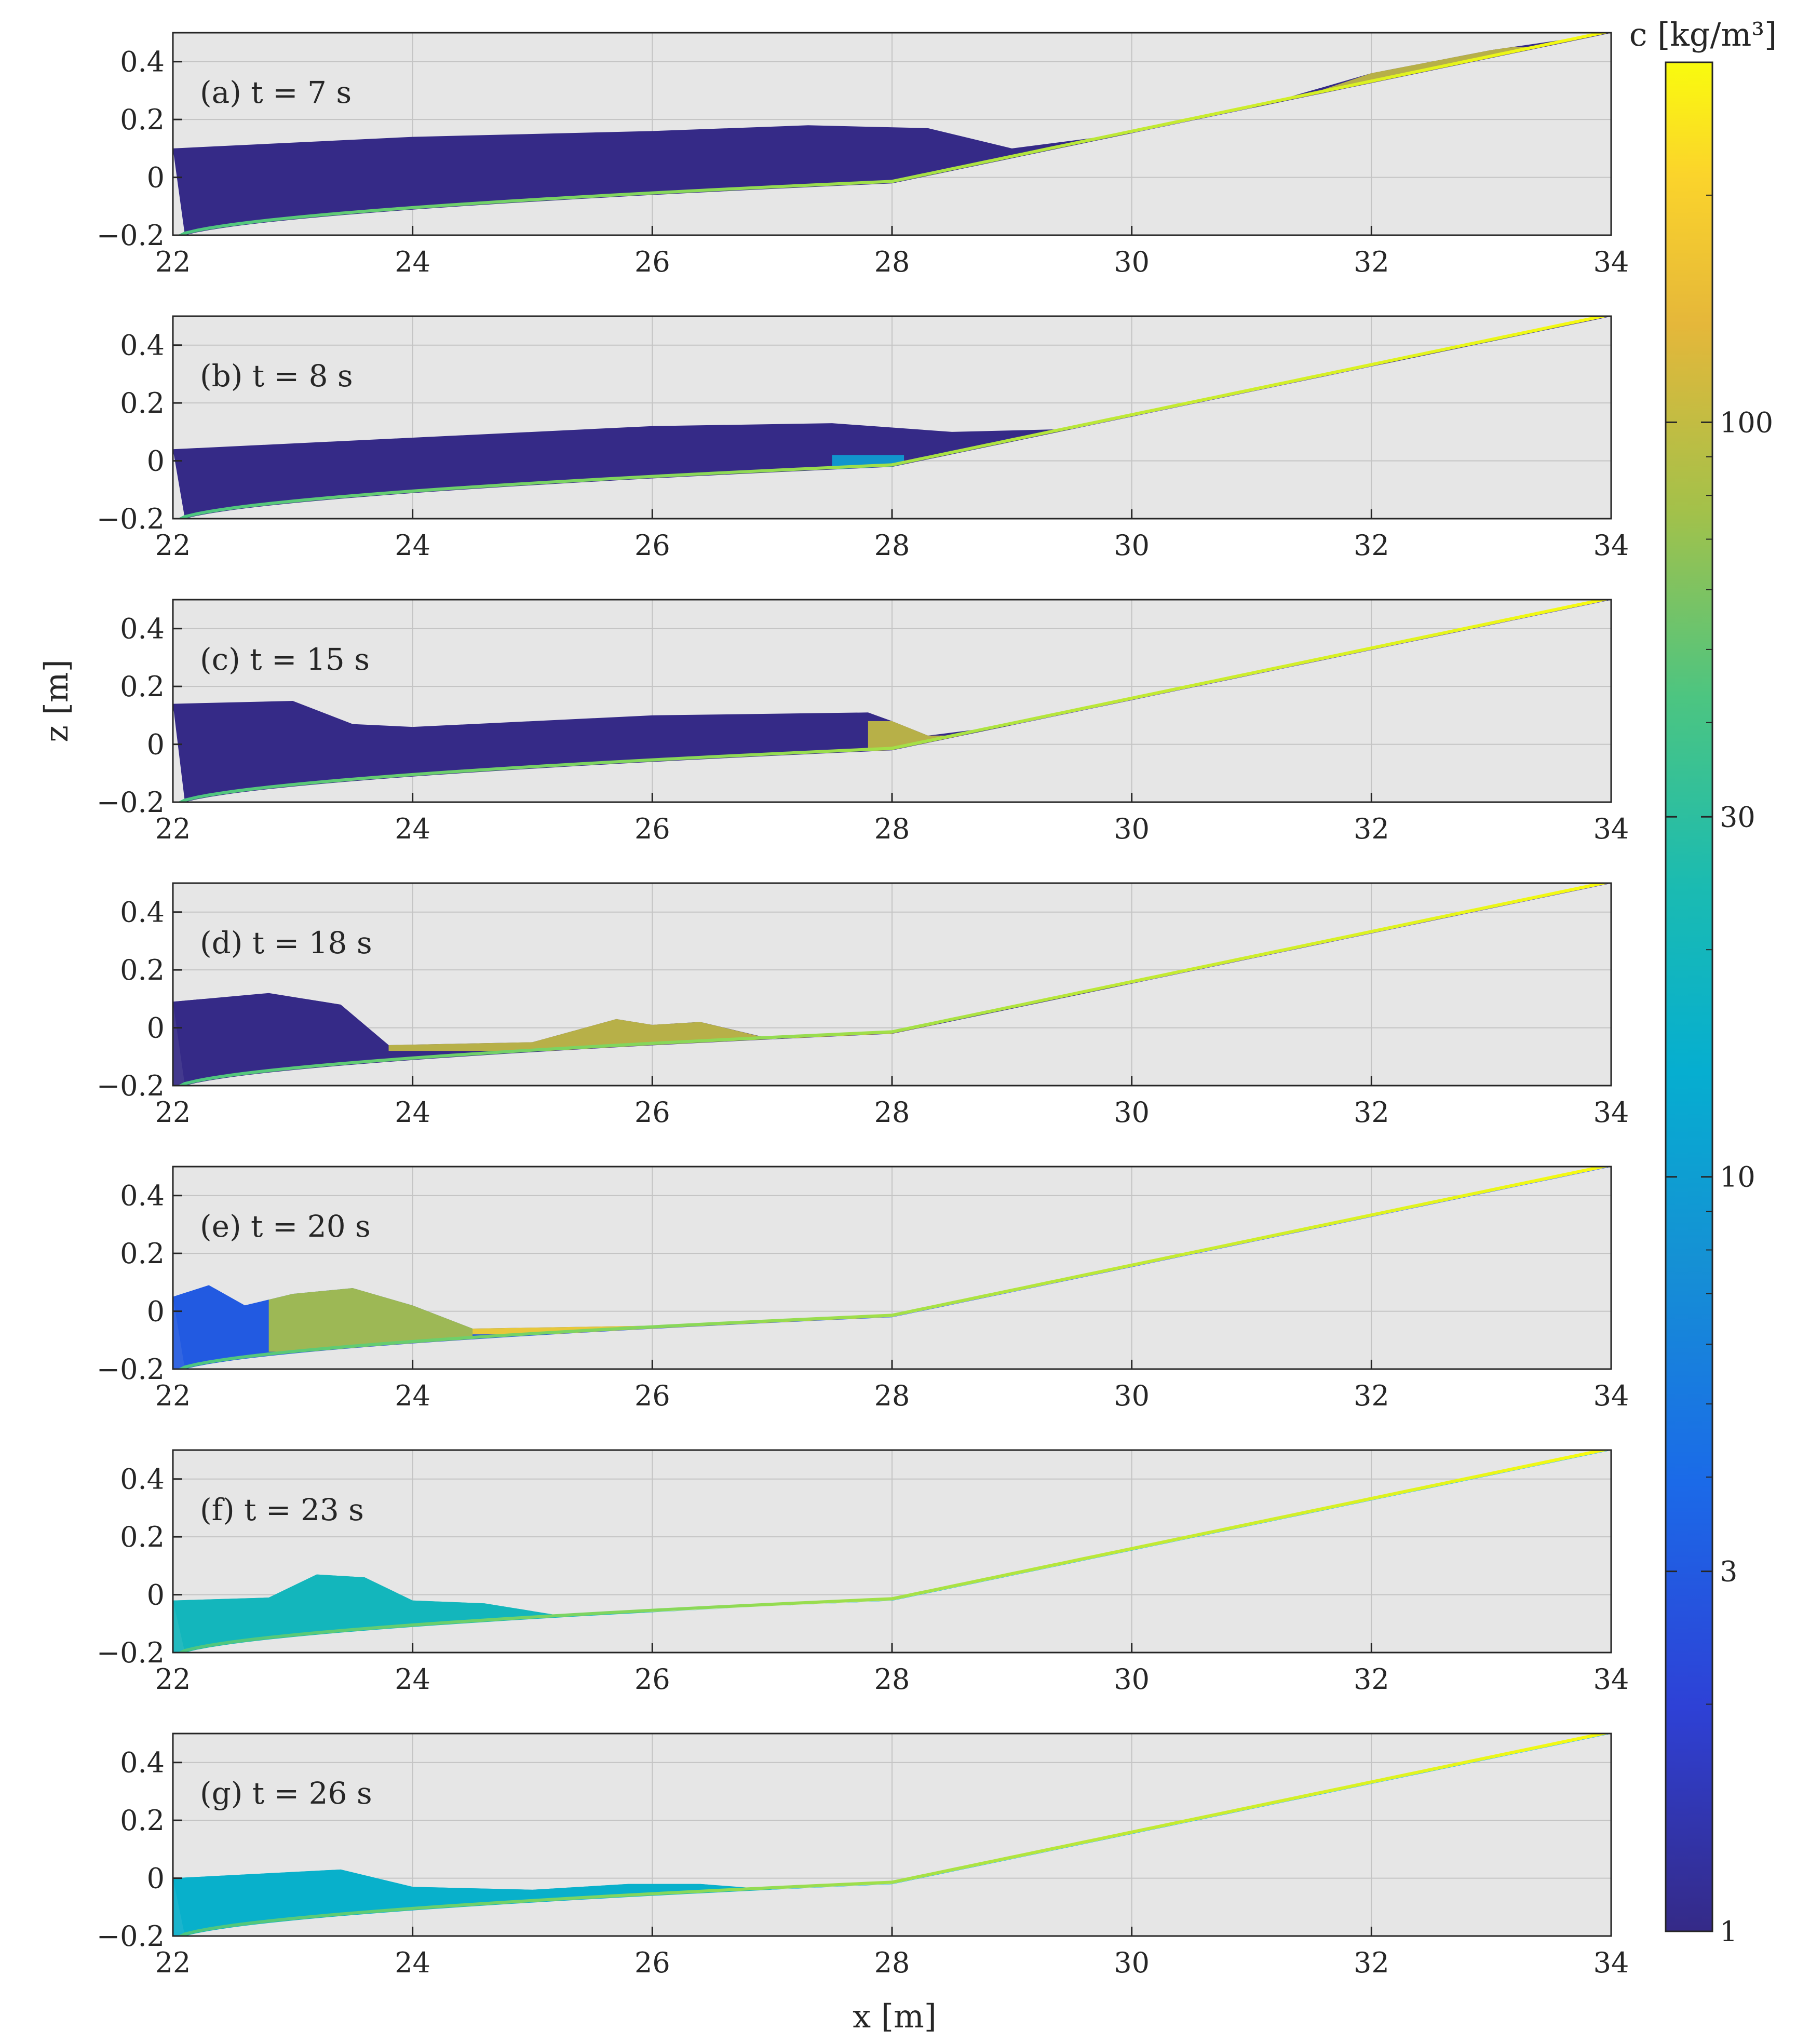  Describe the element at coordinates (1728, 1571) in the screenshot. I see `colorbar-tick-label: 3` at that location.